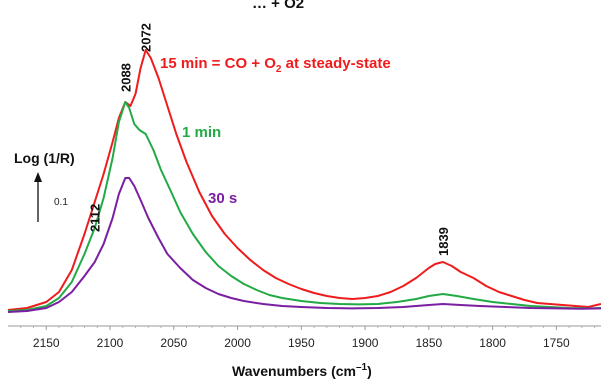  Describe the element at coordinates (201, 132) in the screenshot. I see `legend-label-1min: 1 min` at that location.